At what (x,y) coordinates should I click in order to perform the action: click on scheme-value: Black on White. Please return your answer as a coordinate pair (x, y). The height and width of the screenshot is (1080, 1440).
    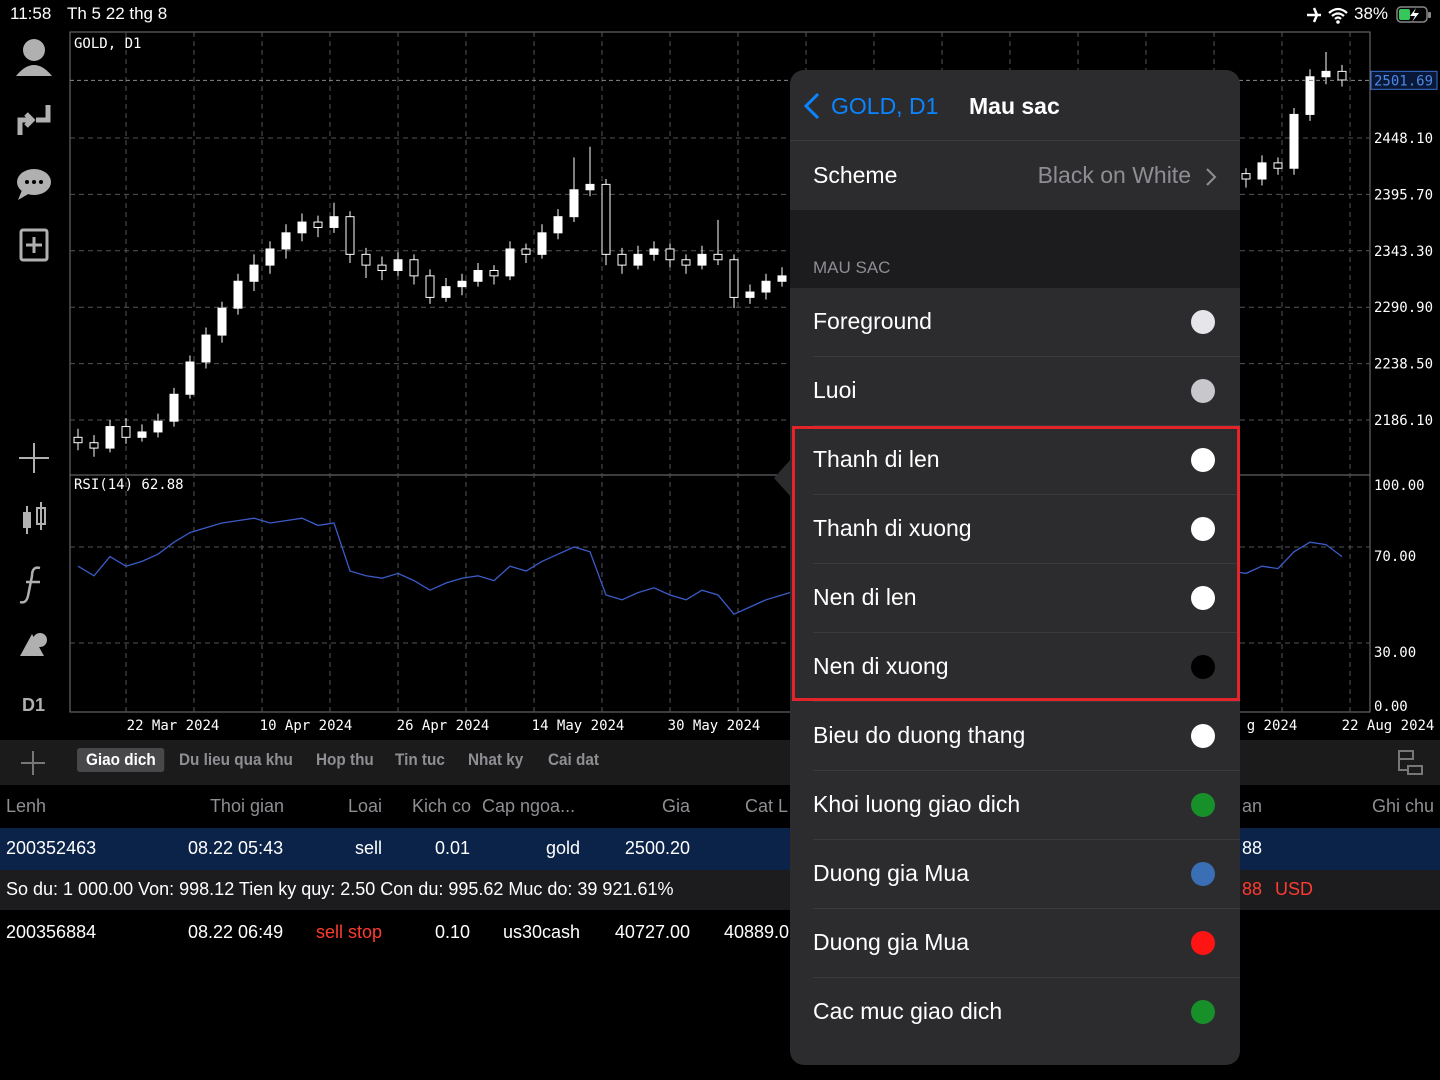
    Looking at the image, I should click on (1114, 175).